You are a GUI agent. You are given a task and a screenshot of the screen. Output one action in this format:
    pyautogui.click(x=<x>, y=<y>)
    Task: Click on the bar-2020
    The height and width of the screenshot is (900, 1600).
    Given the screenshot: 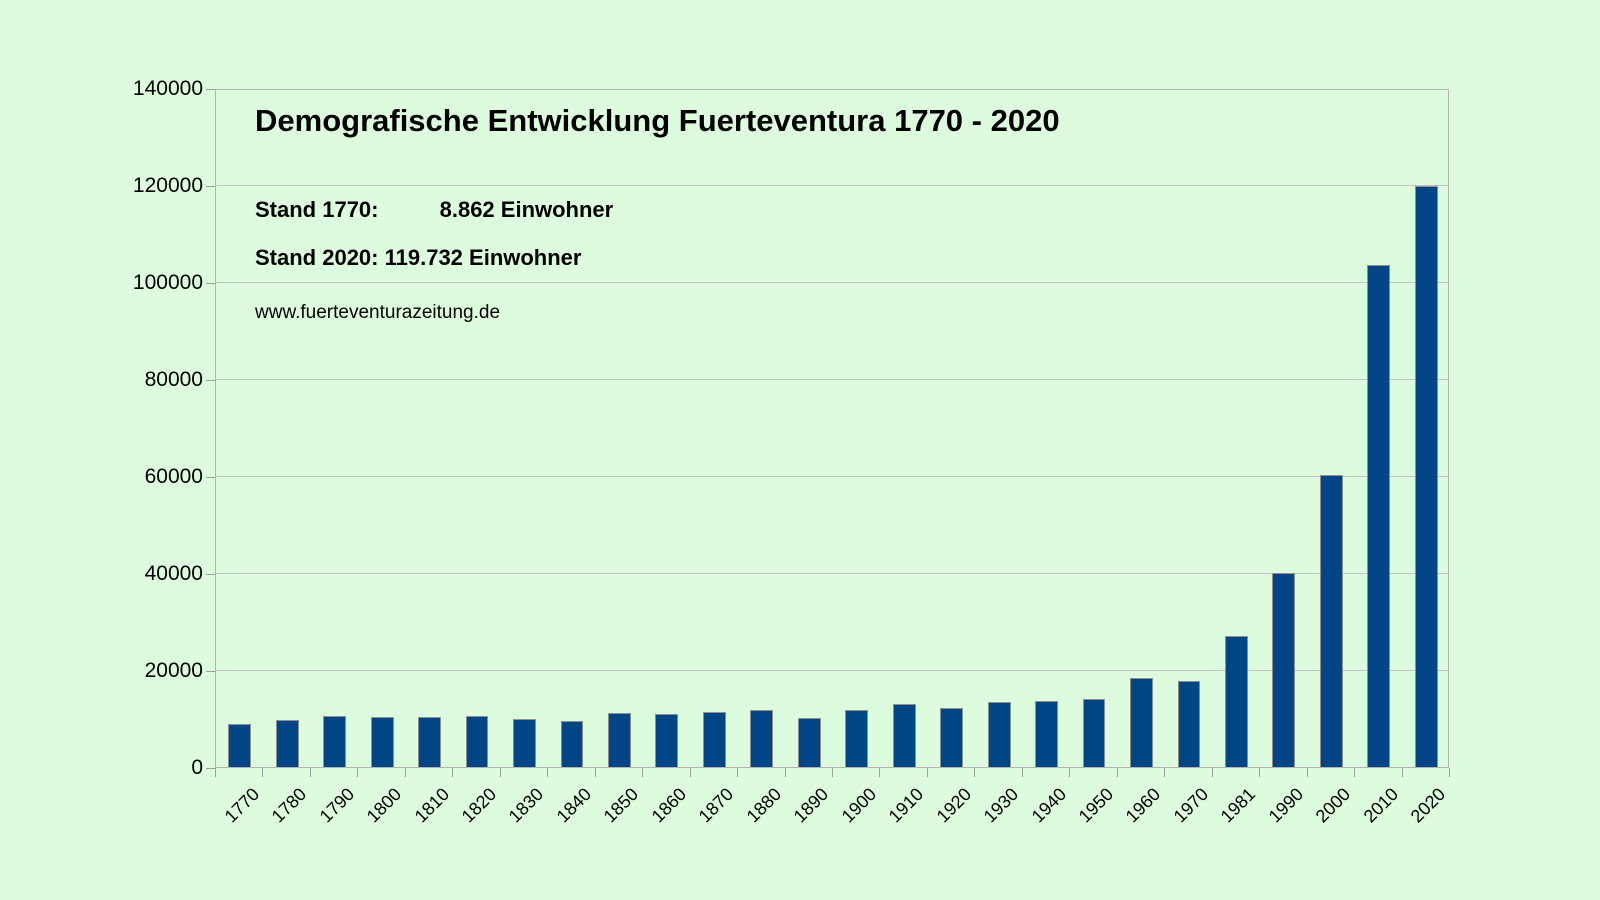 What is the action you would take?
    pyautogui.click(x=1426, y=476)
    